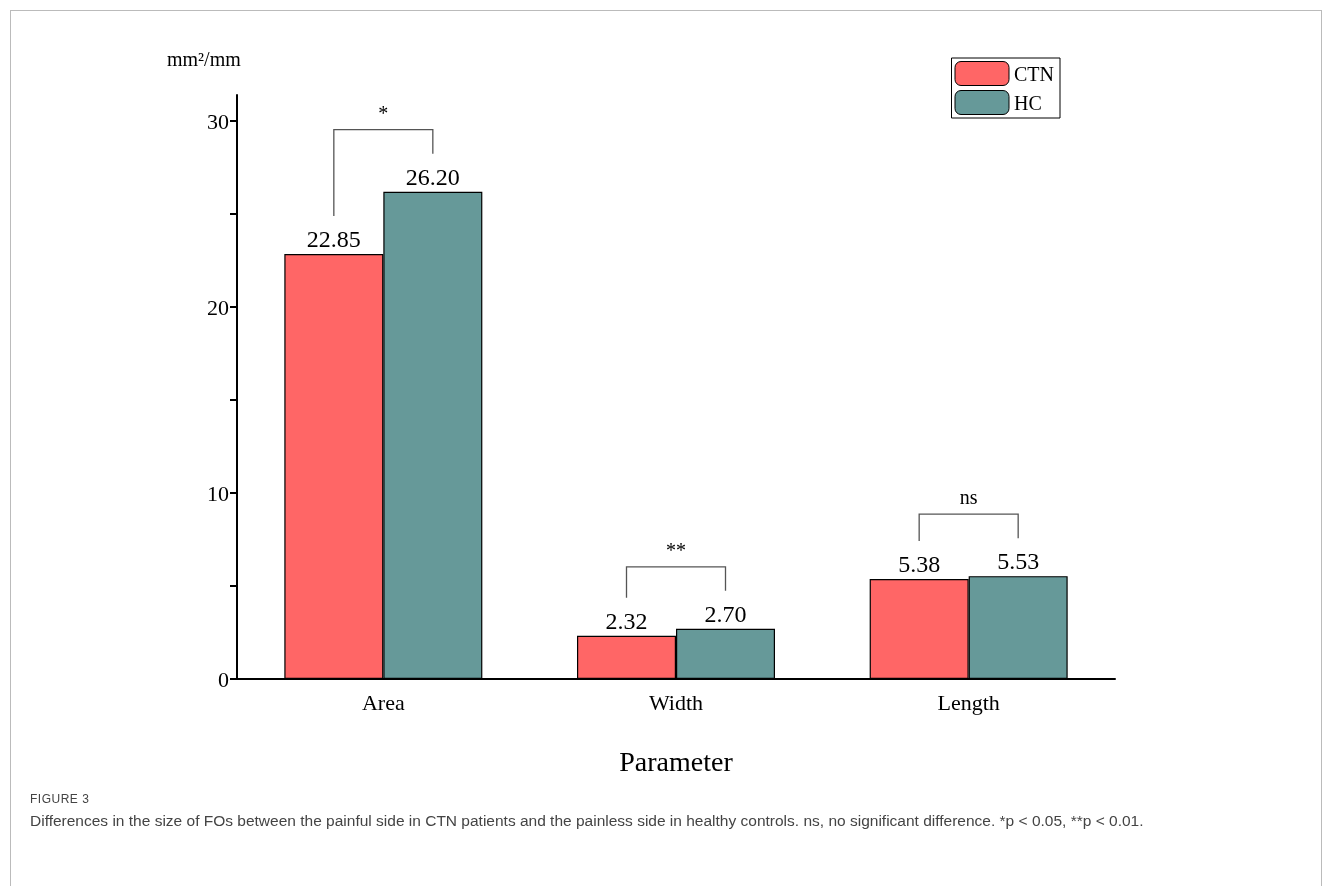  What do you see at coordinates (383, 112) in the screenshot?
I see `annotation: *` at bounding box center [383, 112].